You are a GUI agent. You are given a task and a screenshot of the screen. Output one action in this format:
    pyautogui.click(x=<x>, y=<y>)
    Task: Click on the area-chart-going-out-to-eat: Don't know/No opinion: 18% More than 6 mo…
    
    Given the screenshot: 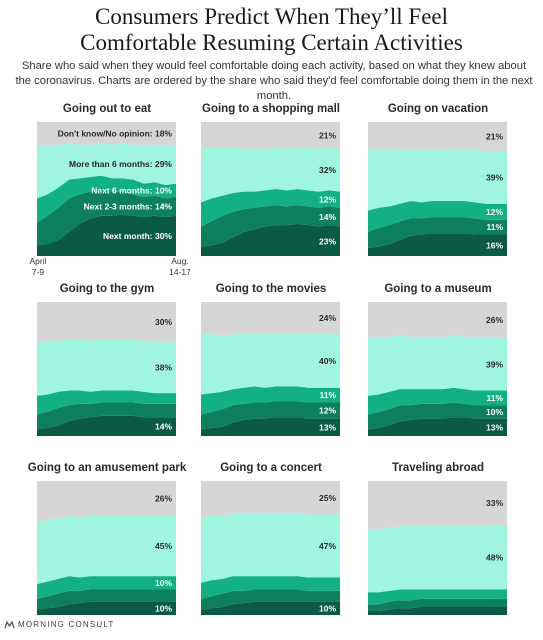 What is the action you would take?
    pyautogui.click(x=106, y=189)
    